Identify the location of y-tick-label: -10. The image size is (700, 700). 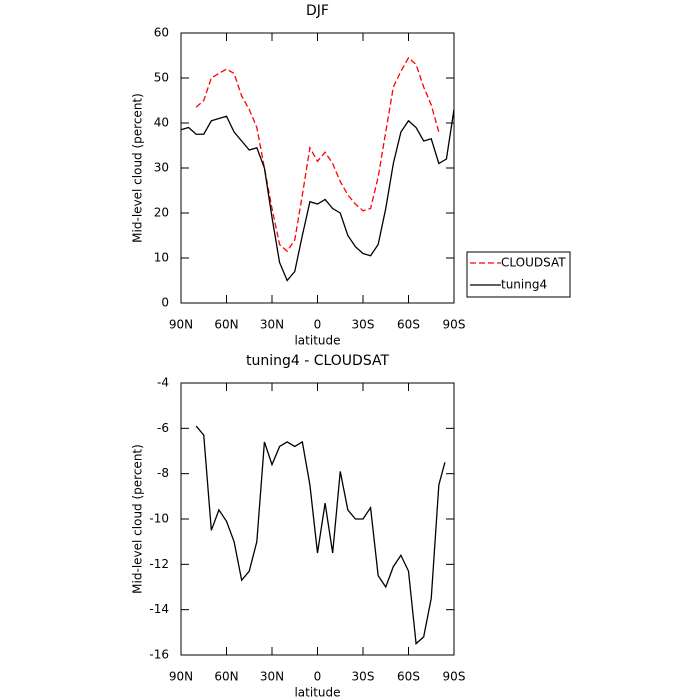
(159, 519).